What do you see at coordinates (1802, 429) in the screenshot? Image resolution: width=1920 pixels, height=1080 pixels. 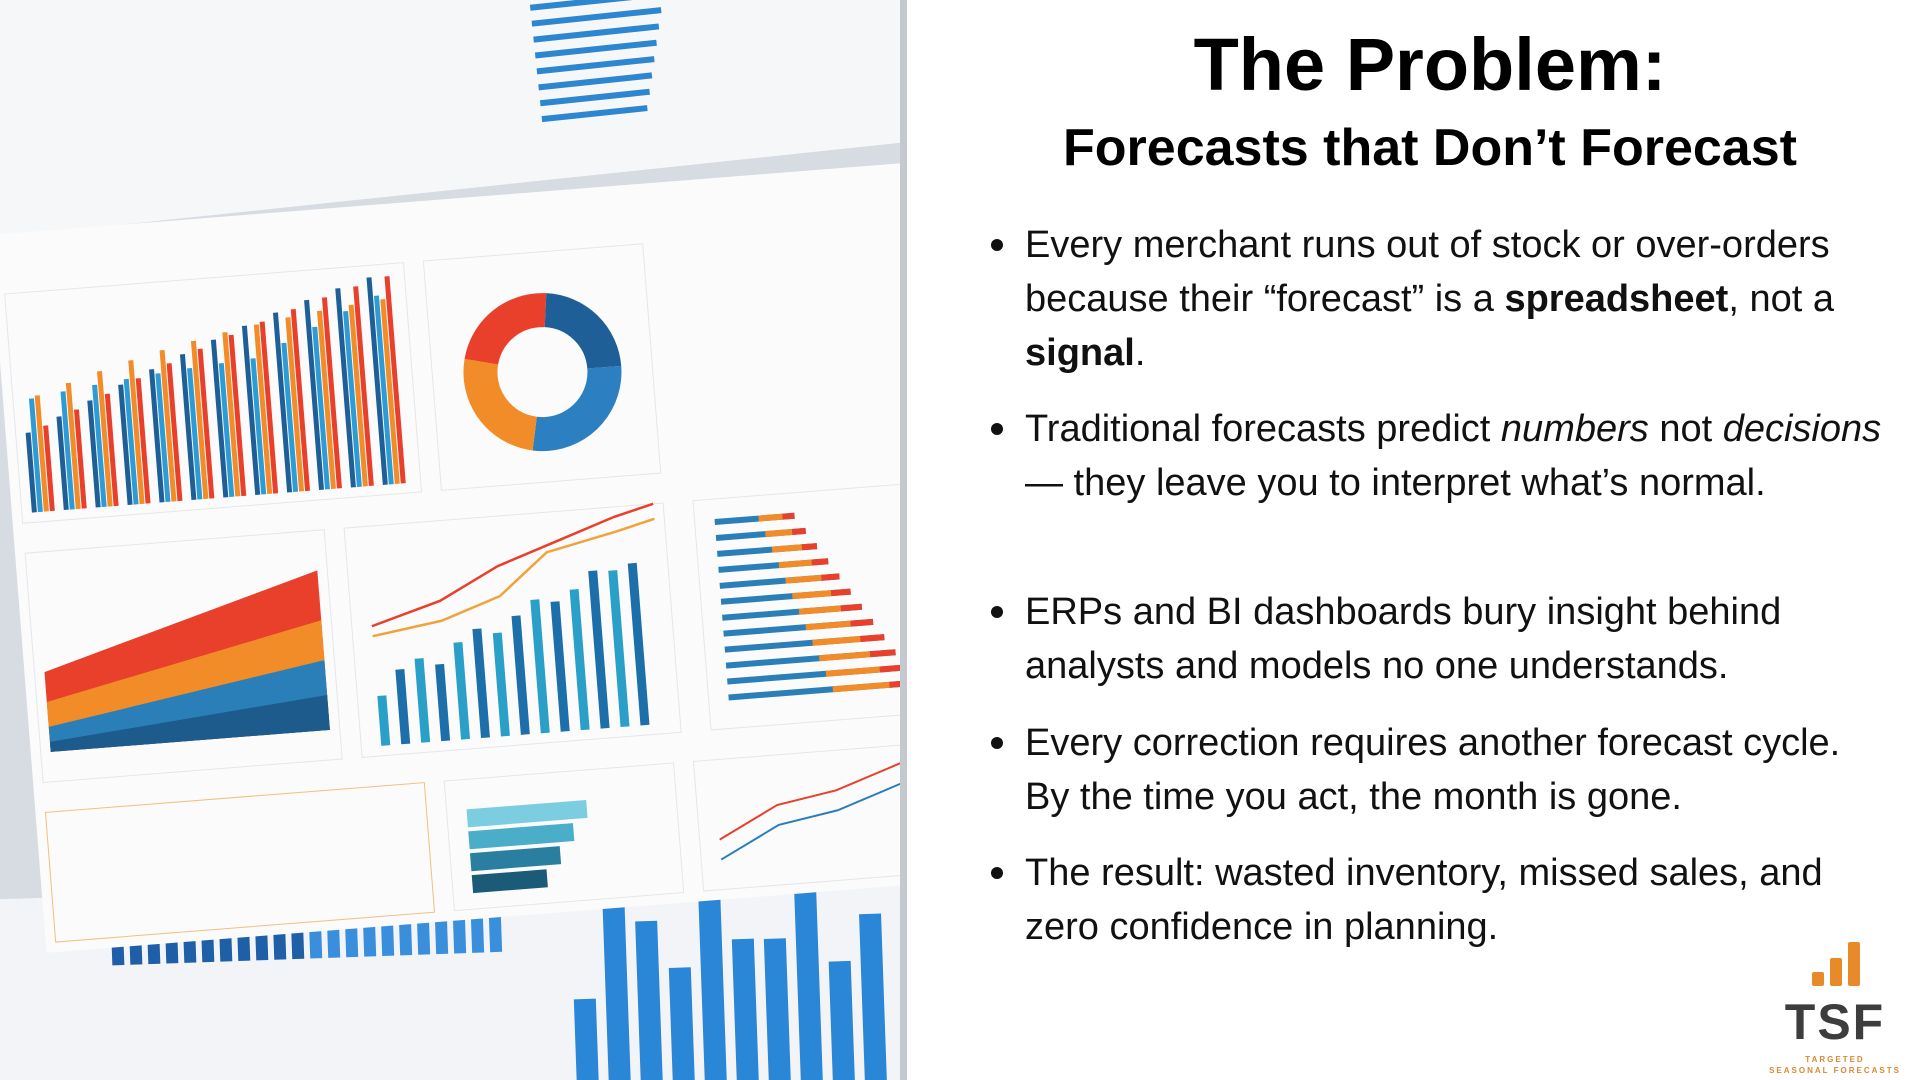 I see `bullet-text: decisions` at bounding box center [1802, 429].